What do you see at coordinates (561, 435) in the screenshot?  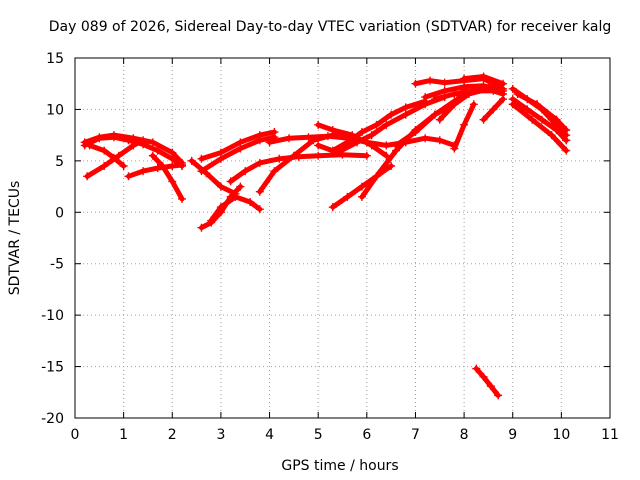 I see `x-tick-label: 10` at bounding box center [561, 435].